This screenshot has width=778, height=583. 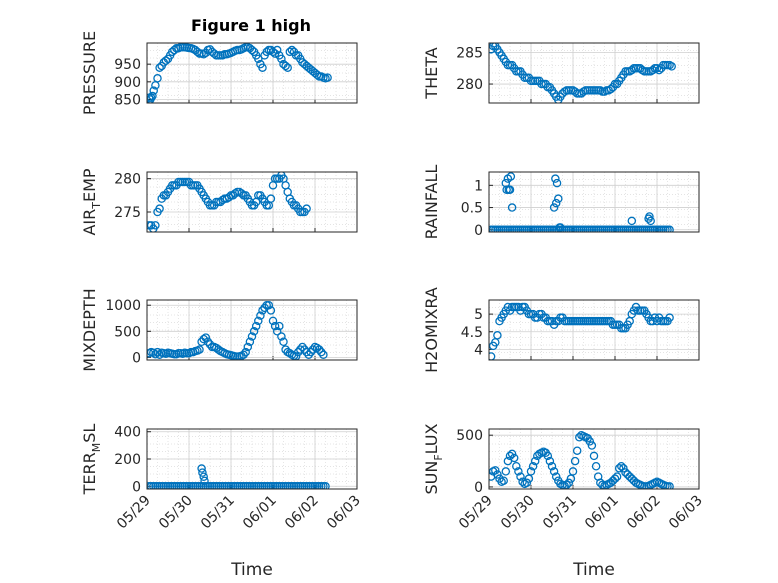 I want to click on x-axis-label: Time, so click(x=251, y=570).